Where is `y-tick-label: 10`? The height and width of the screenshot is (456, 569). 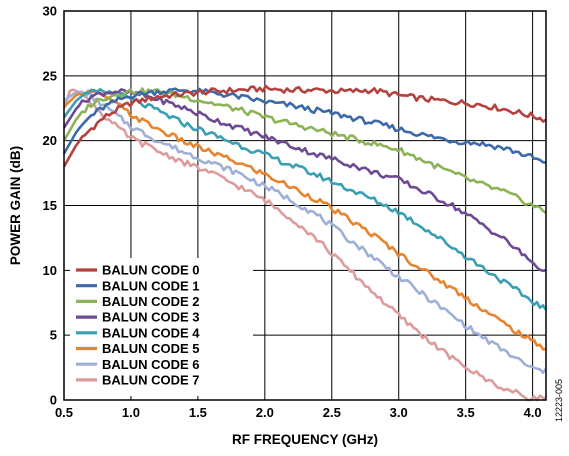 y-tick-label: 10 is located at coordinates (50, 270).